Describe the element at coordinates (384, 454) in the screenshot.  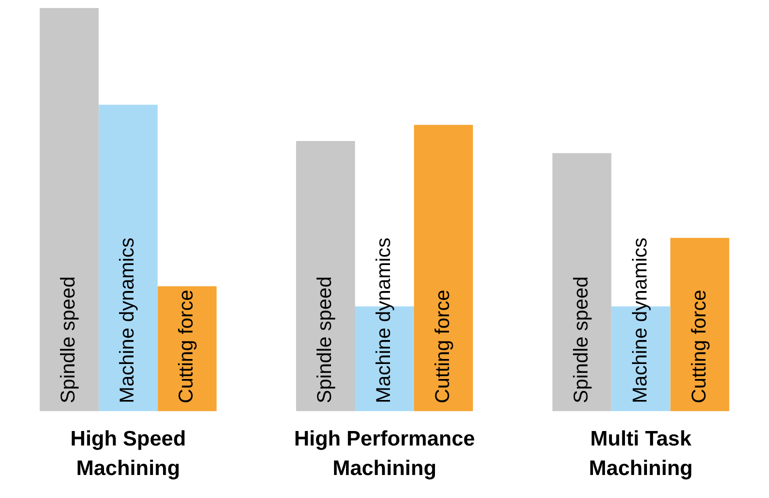
I see `x-tick-label: High Performance Machining` at that location.